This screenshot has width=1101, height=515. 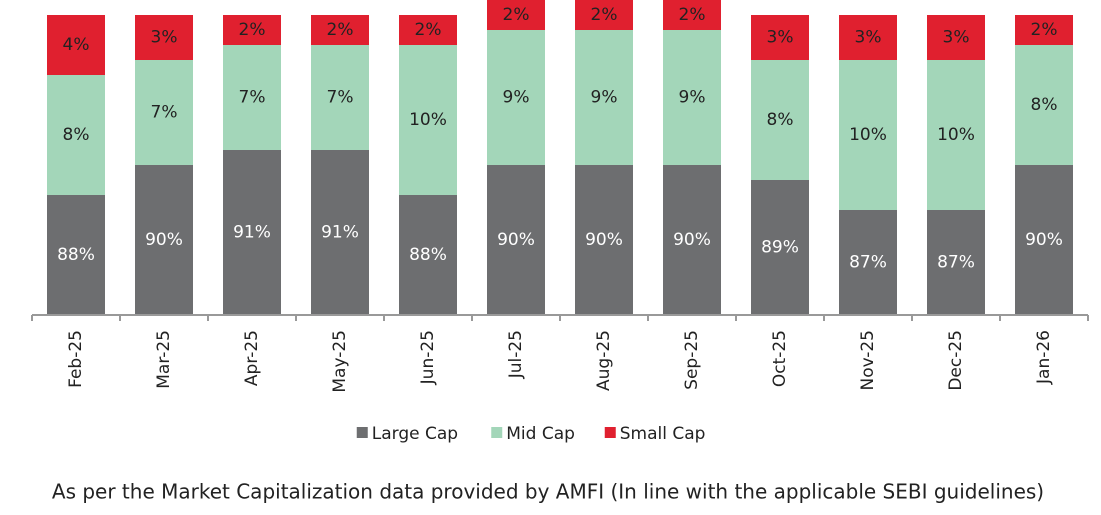 What do you see at coordinates (868, 360) in the screenshot?
I see `x-tick-label: Nov-25` at bounding box center [868, 360].